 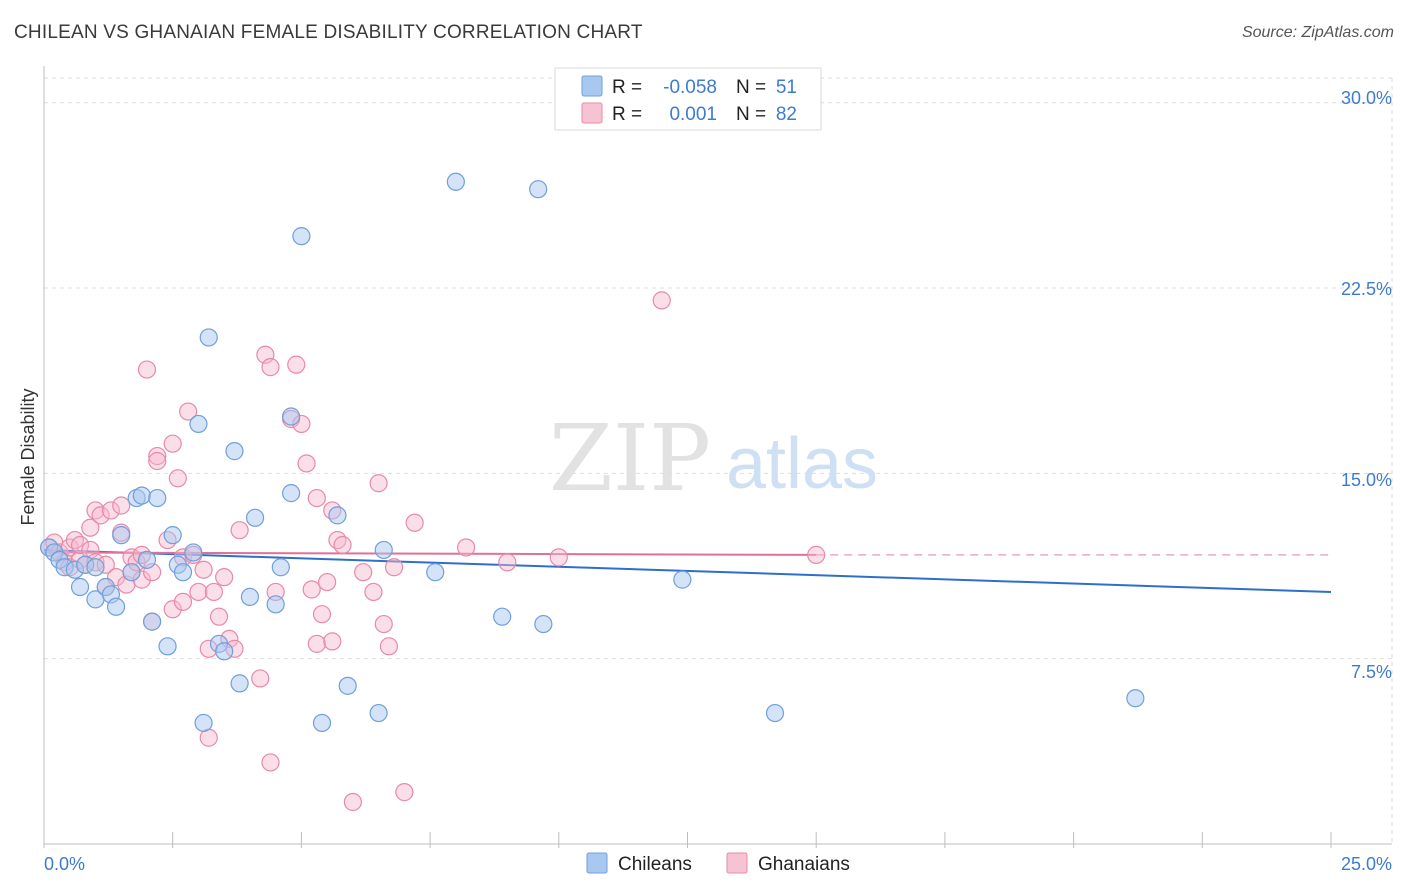 I want to click on legend-r-label-chileans: R =, so click(x=627, y=87).